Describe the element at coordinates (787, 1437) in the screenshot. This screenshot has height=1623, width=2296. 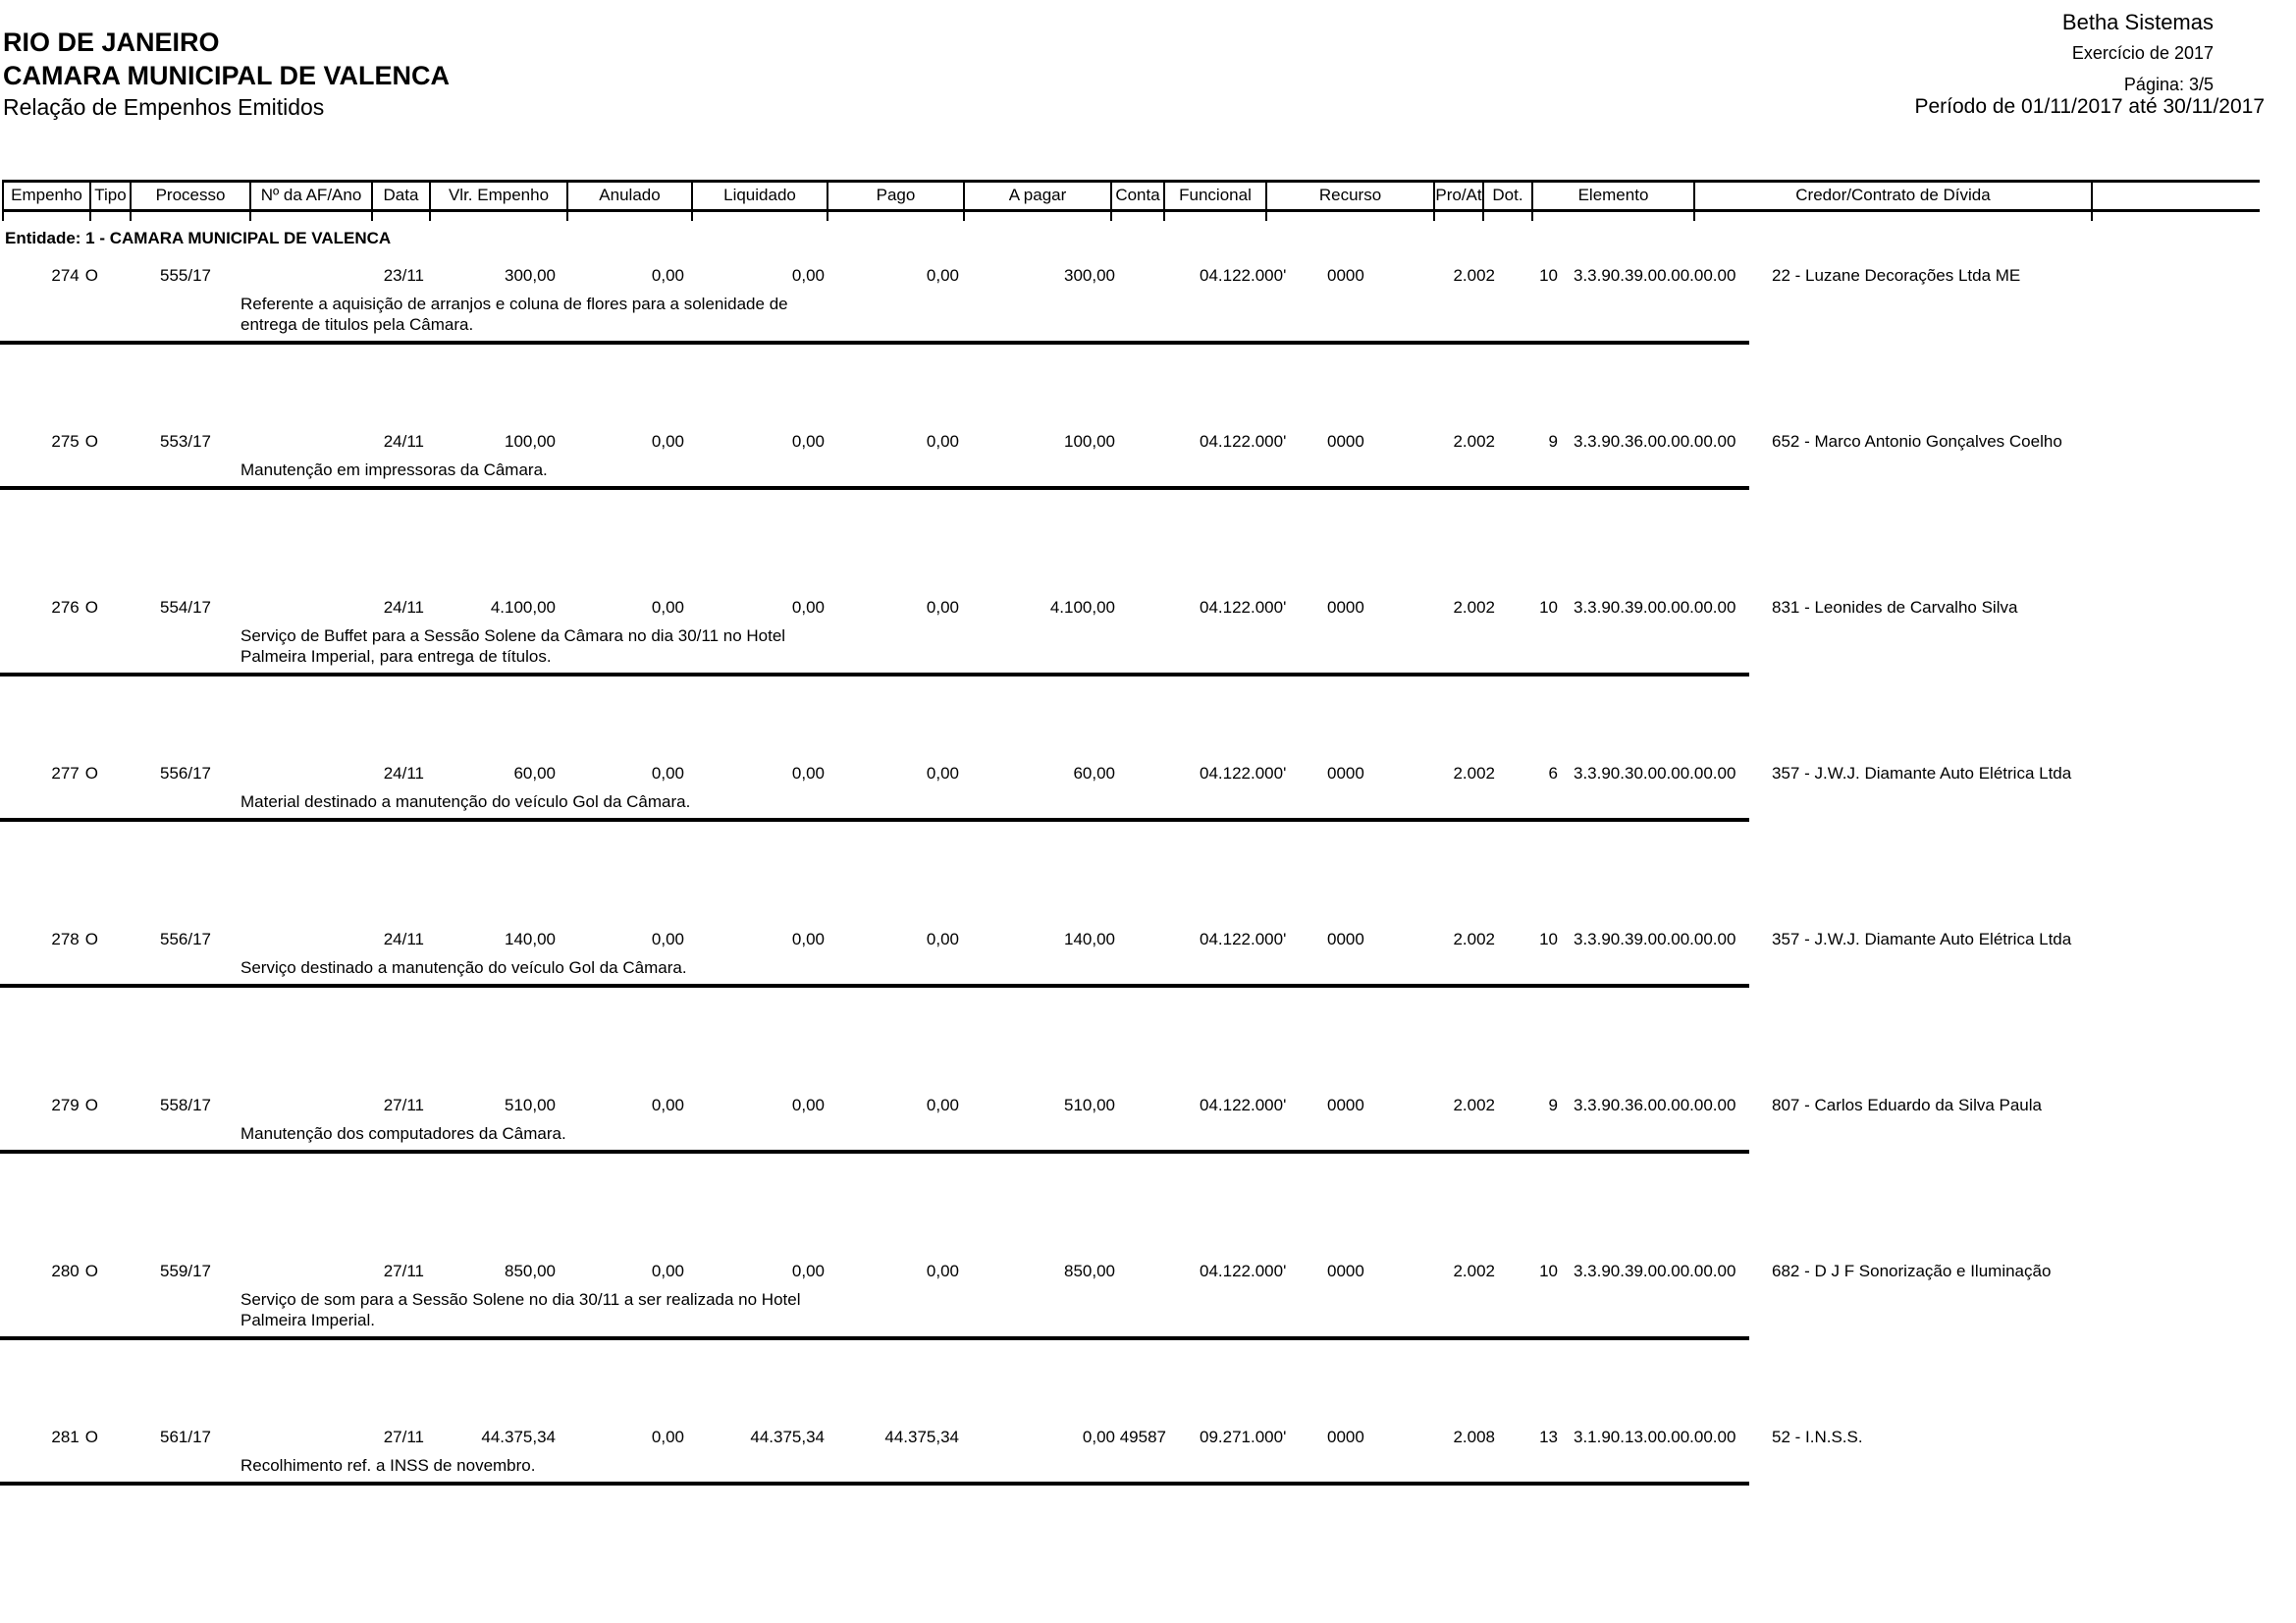
I see `cell-liquidado: 44.375,34` at that location.